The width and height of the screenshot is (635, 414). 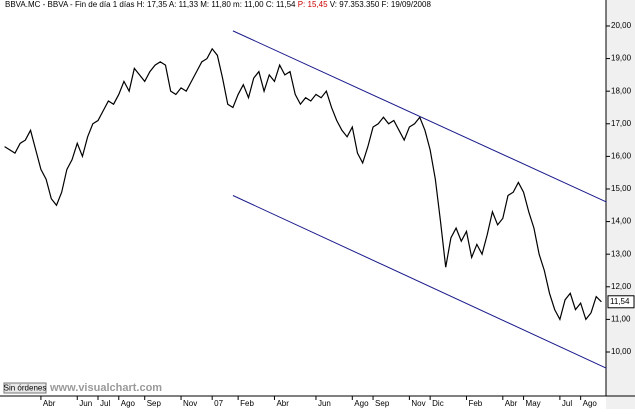 What do you see at coordinates (533, 403) in the screenshot?
I see `x-tick-label: May` at bounding box center [533, 403].